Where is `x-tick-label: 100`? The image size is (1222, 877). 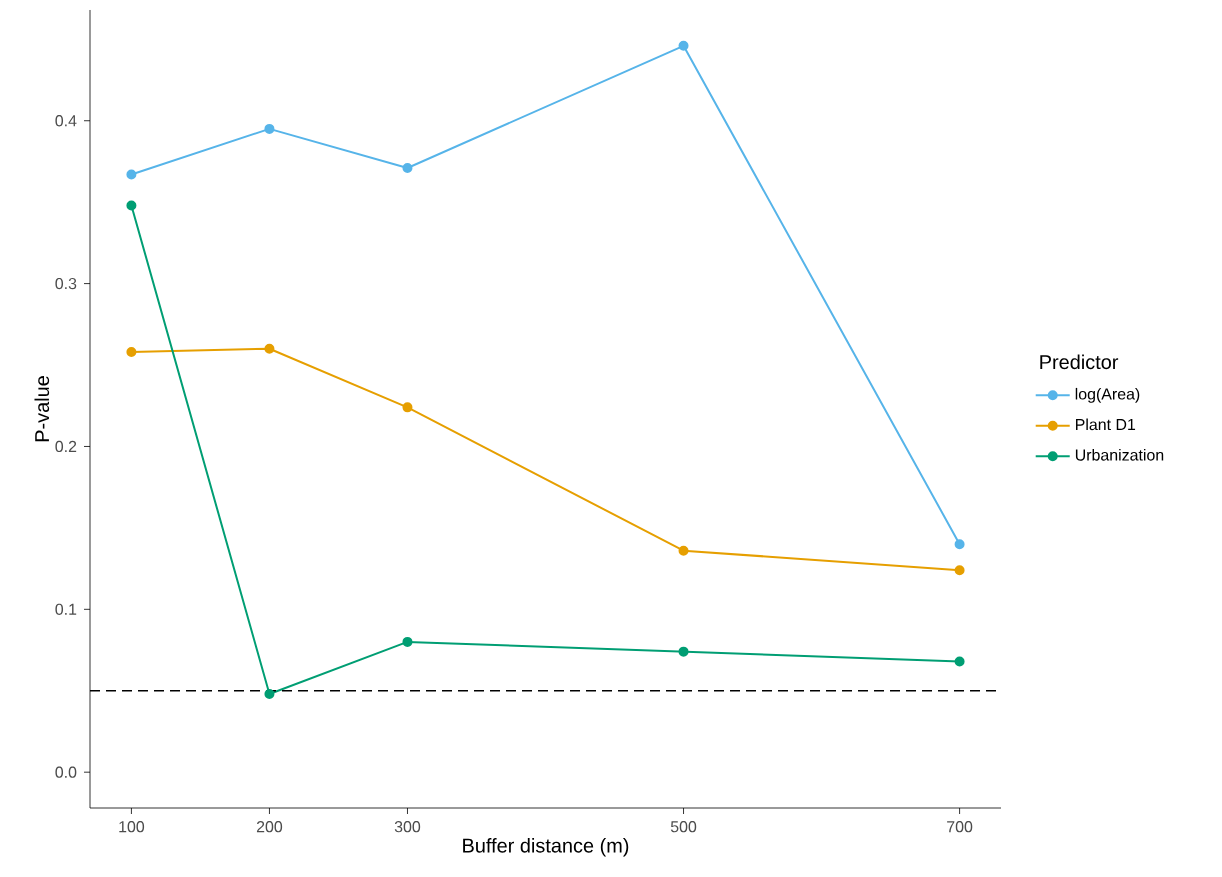 x-tick-label: 100 is located at coordinates (132, 827).